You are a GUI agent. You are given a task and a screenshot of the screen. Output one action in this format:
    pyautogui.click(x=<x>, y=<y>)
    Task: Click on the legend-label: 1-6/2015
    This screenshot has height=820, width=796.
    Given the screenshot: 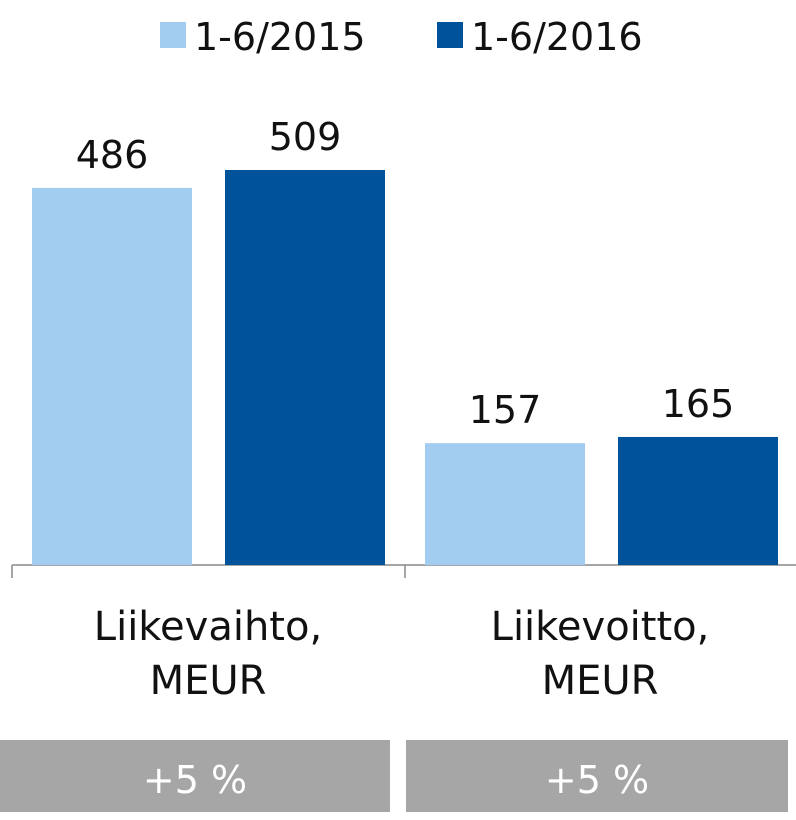 What is the action you would take?
    pyautogui.click(x=280, y=37)
    